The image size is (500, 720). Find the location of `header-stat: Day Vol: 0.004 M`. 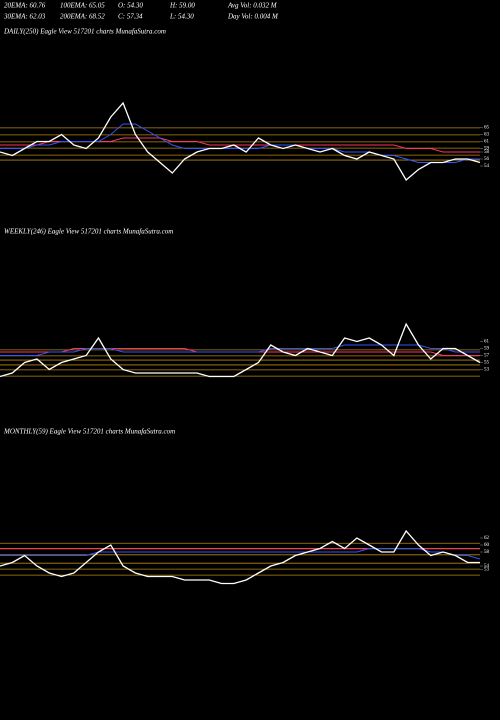

header-stat: Day Vol: 0.004 M is located at coordinates (253, 17).